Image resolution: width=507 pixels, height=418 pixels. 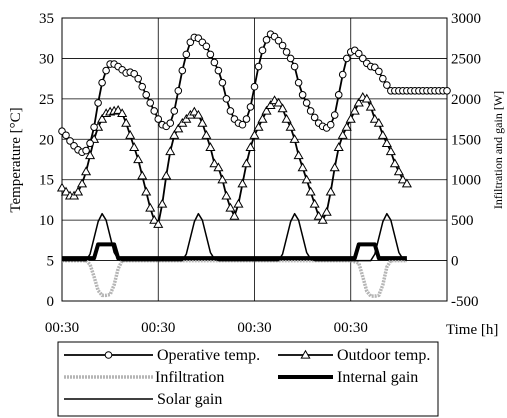 I want to click on x-axis-ticks: 00:30 00:30 00:30 00:30, so click(x=206, y=328).